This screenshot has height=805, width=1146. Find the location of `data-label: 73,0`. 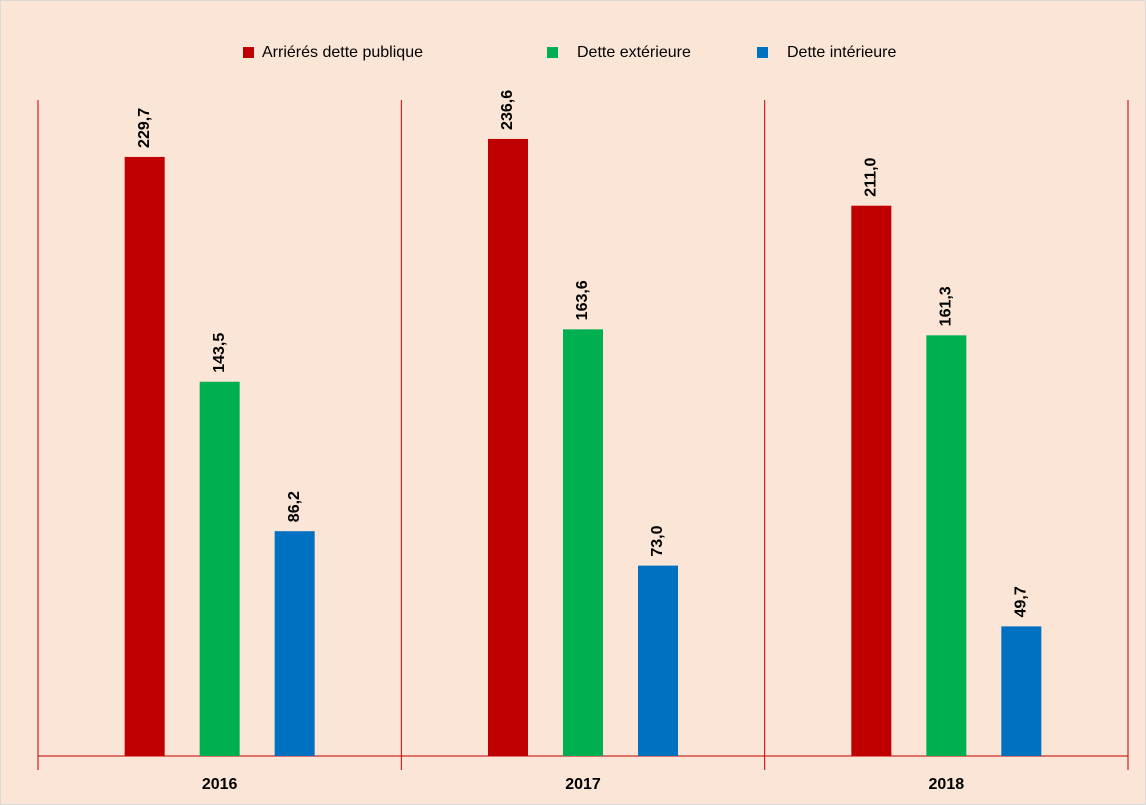

data-label: 73,0 is located at coordinates (657, 540).